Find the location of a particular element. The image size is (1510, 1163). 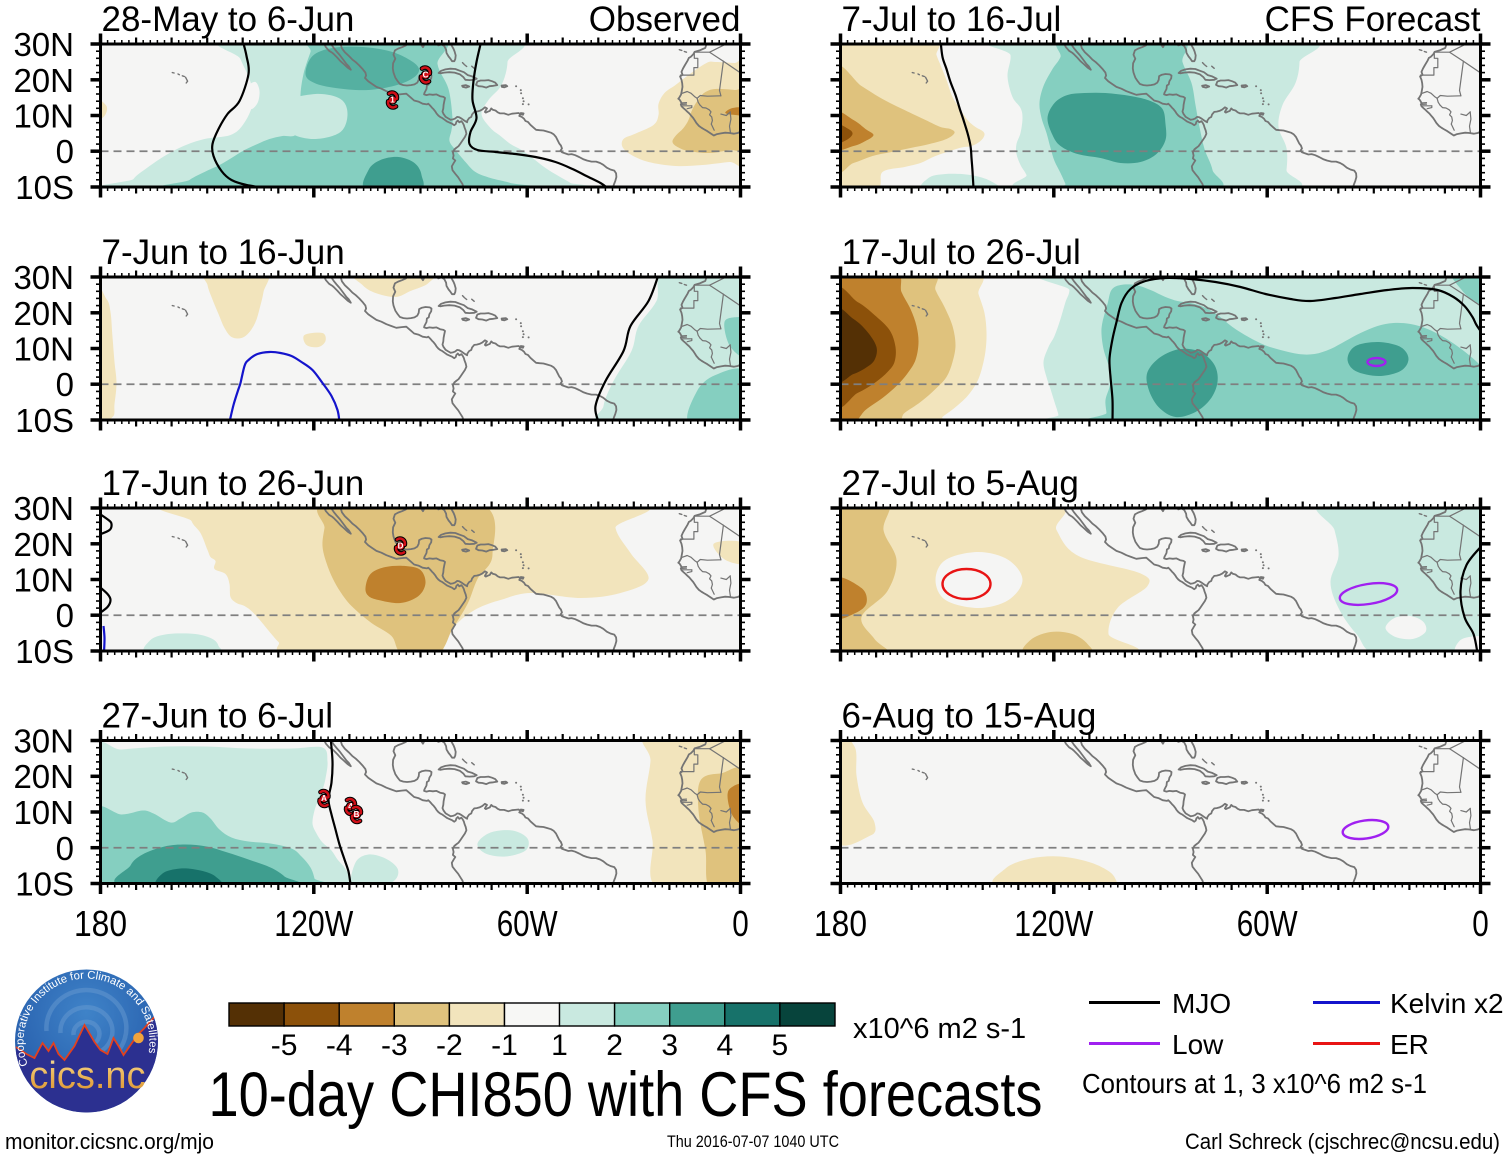

svg-text: -5 is located at coordinates (284, 1045).